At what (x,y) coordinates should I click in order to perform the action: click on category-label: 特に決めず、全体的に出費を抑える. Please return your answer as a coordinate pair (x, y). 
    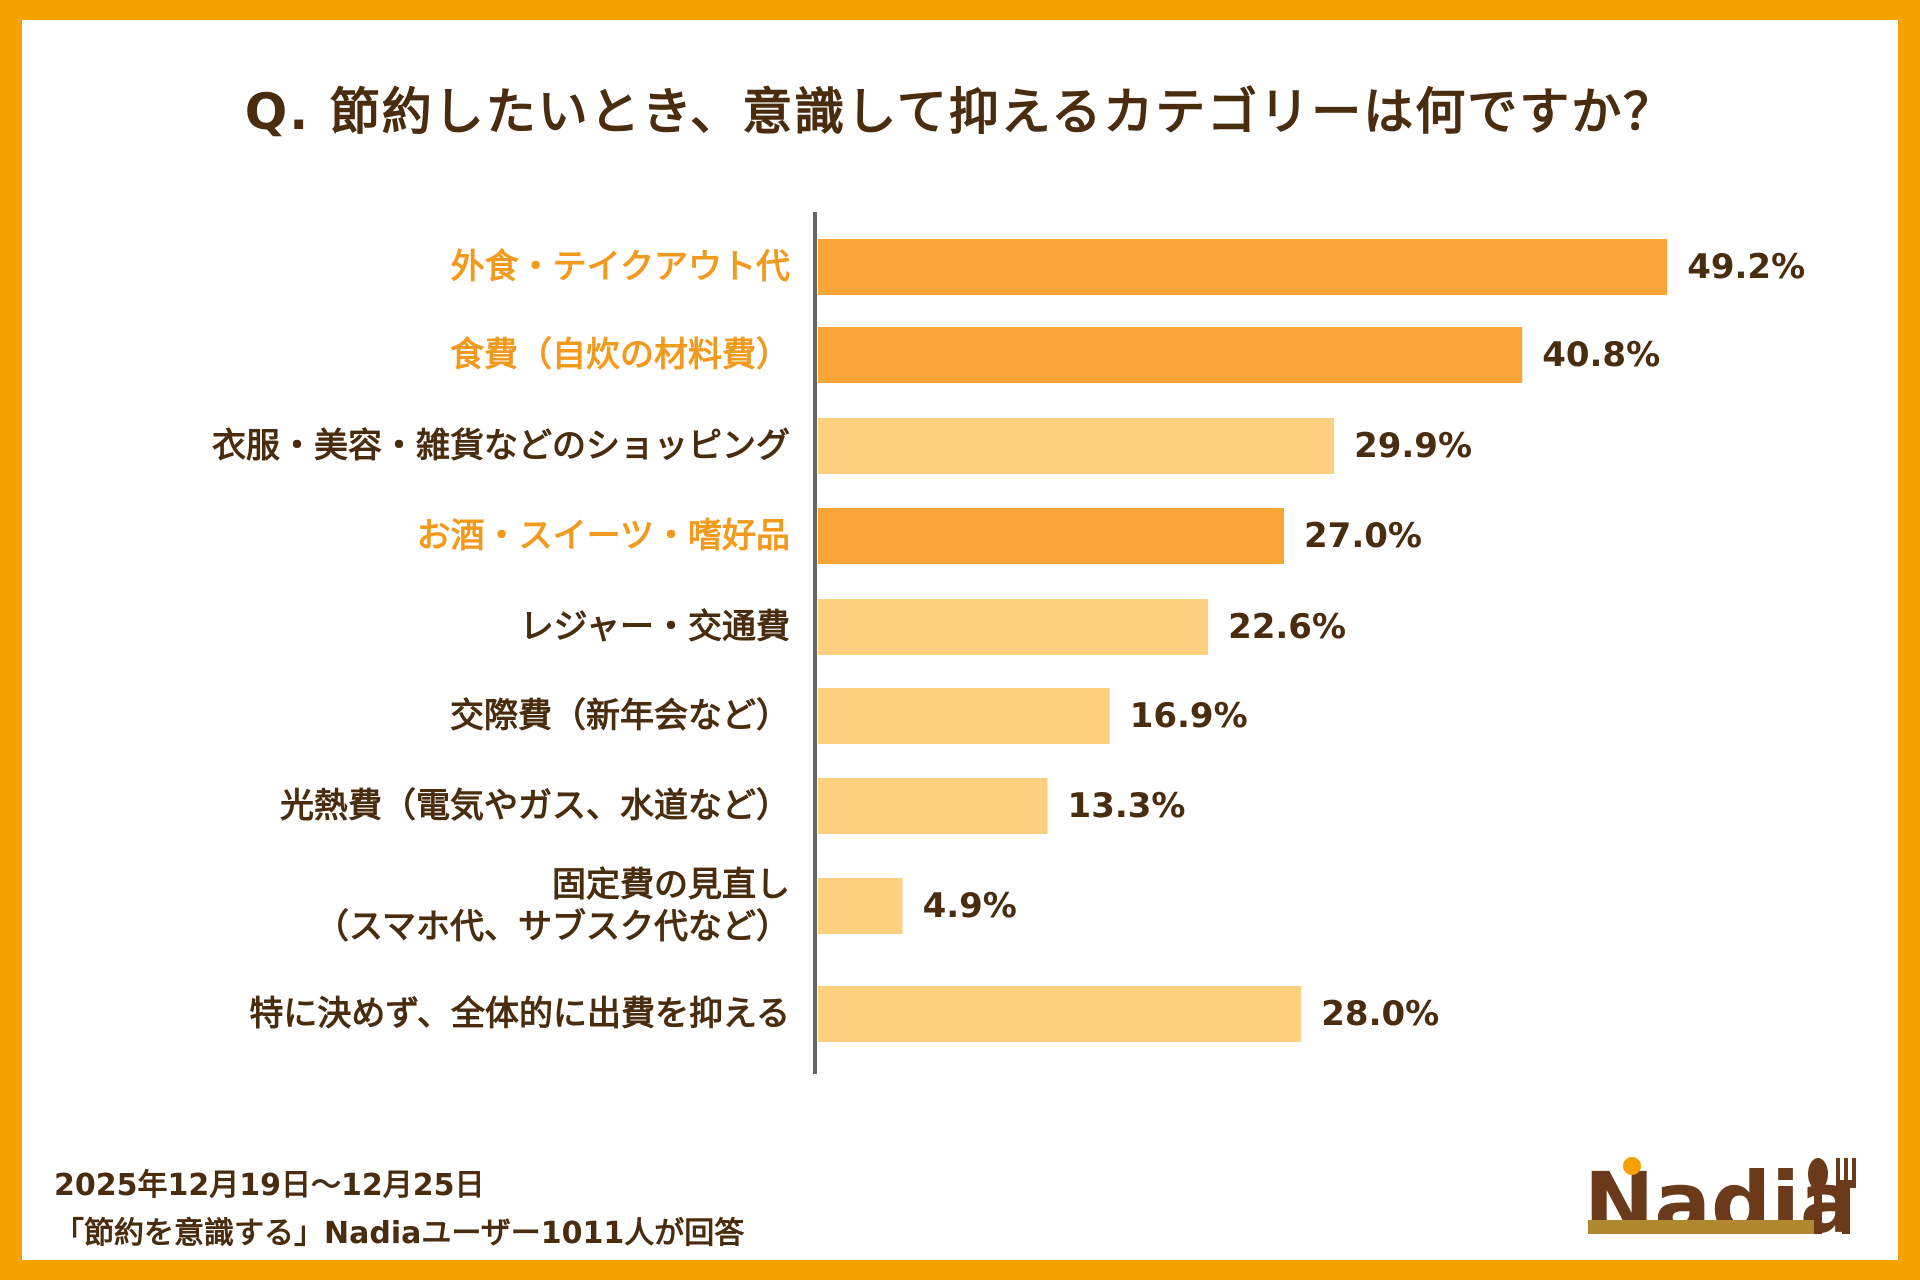
    Looking at the image, I should click on (519, 1014).